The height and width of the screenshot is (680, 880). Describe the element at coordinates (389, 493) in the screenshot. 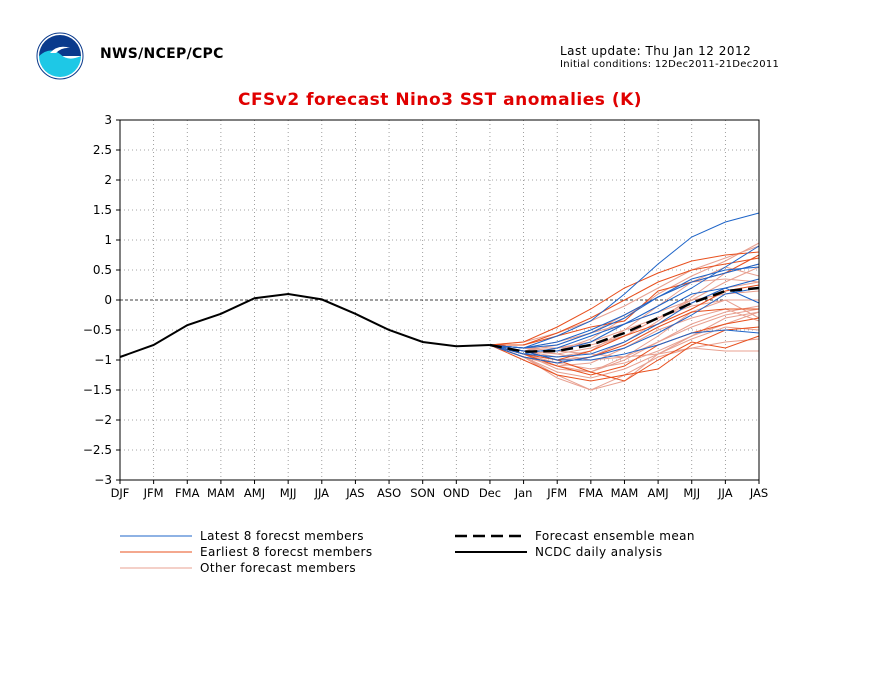

I see `x-tick-label: ASO` at that location.